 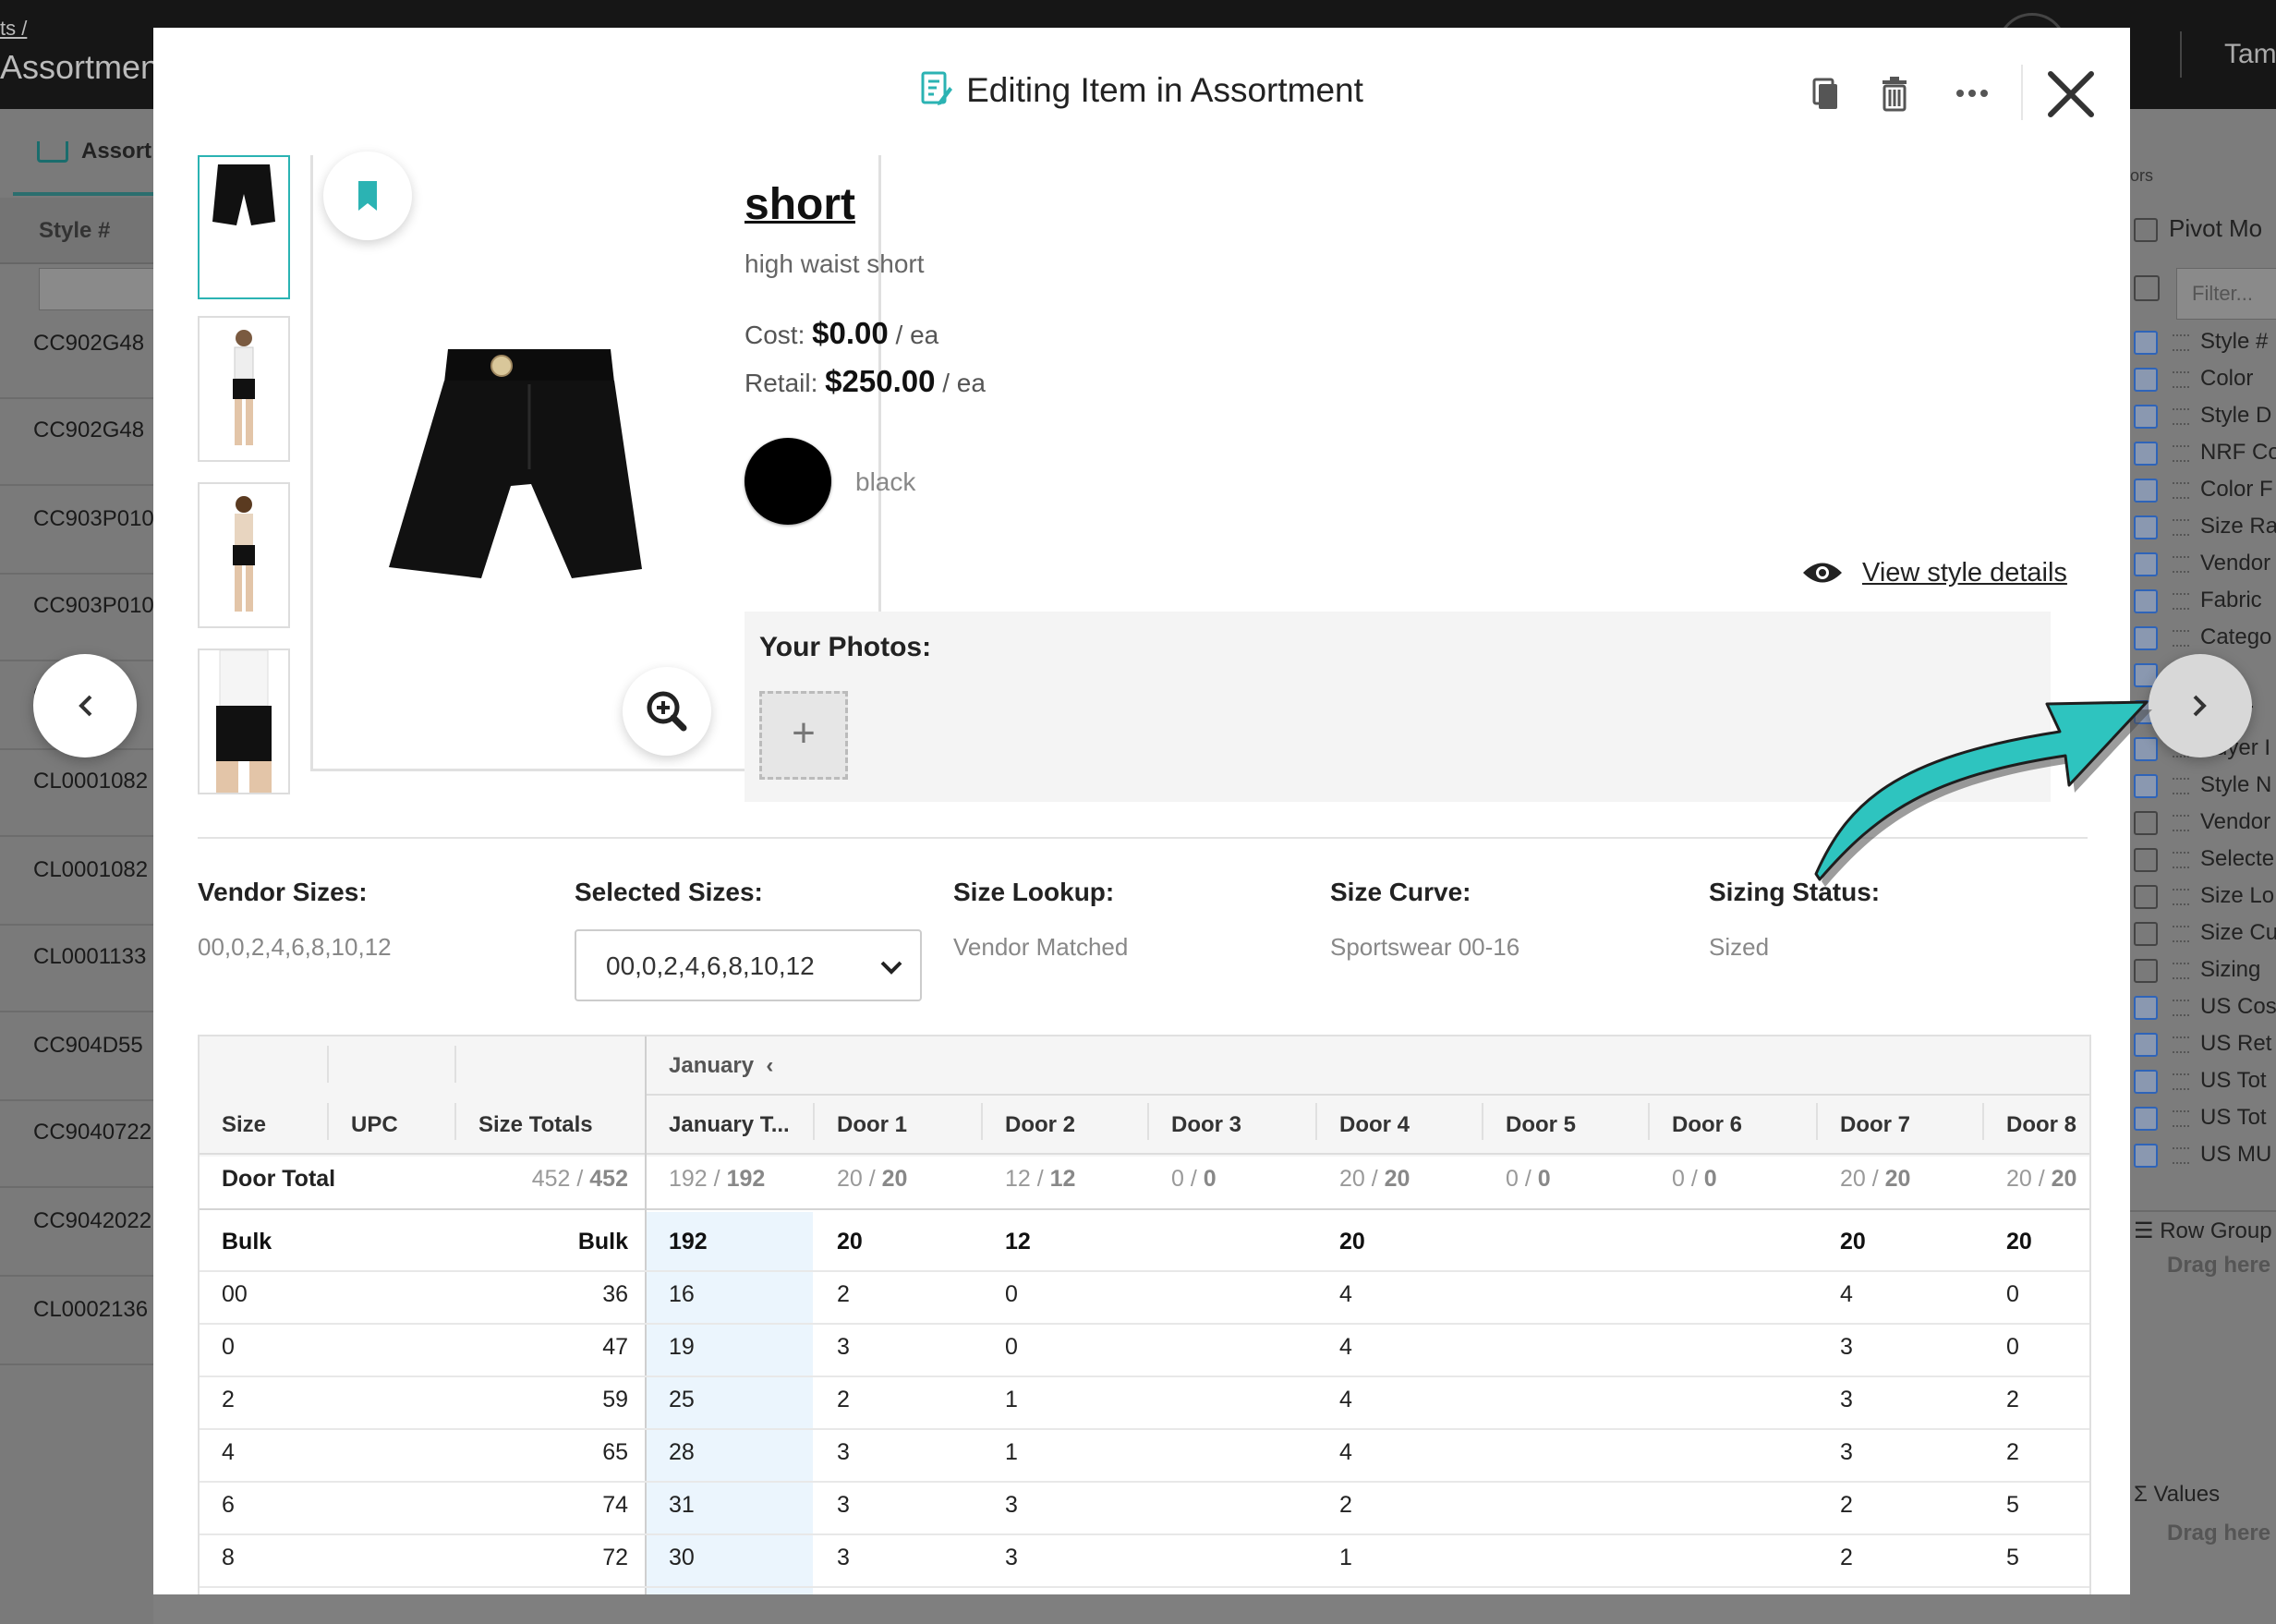 I want to click on quantity-cell: 192, so click(x=688, y=1242).